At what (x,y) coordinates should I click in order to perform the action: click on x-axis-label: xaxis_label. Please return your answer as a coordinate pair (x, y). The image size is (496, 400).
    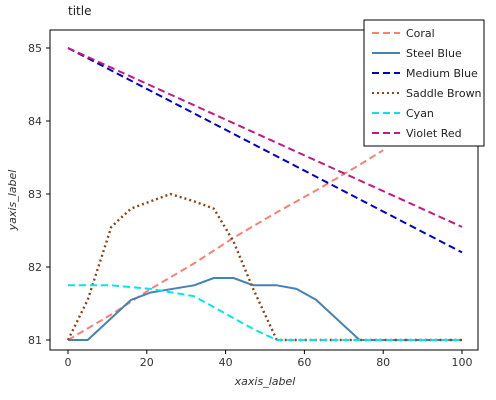
    Looking at the image, I should click on (265, 381).